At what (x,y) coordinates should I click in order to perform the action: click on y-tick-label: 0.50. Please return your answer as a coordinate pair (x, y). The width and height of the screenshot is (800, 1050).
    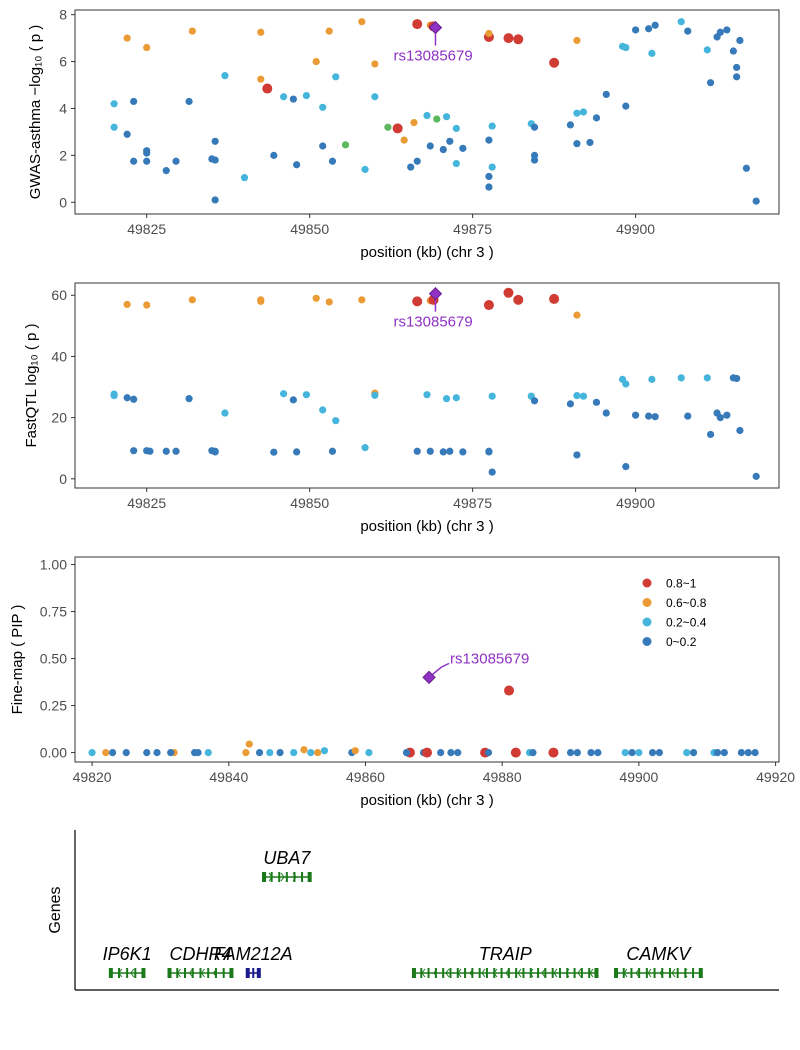
    Looking at the image, I should click on (53, 659).